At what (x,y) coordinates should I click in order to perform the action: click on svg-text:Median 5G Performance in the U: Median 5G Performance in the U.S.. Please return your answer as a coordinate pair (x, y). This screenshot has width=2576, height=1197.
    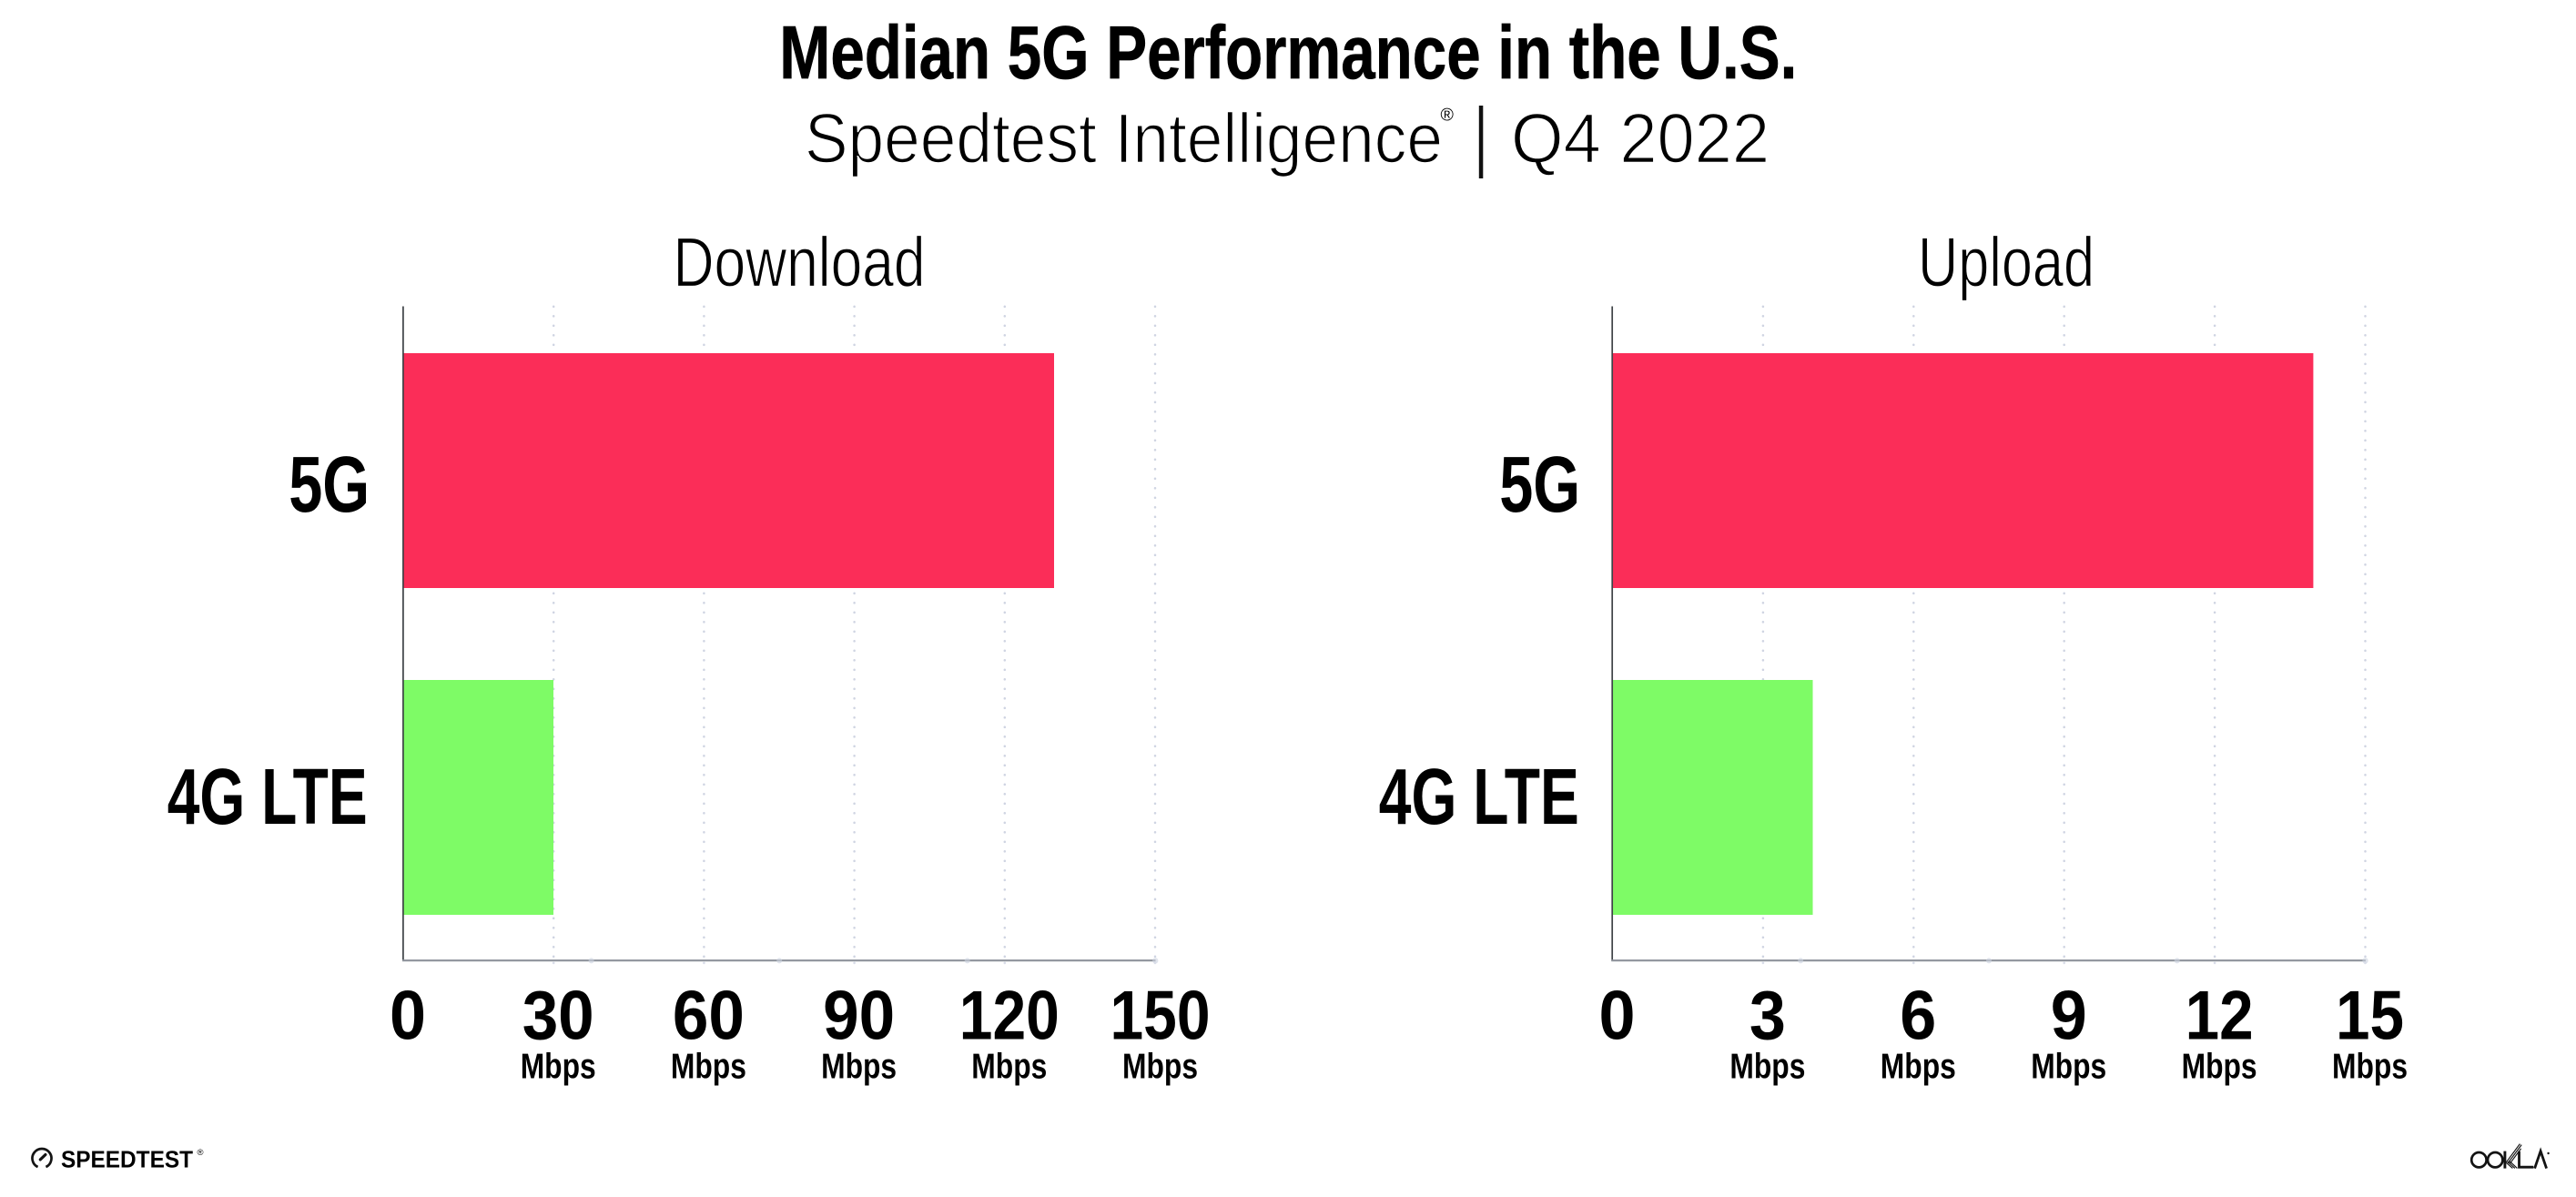
    Looking at the image, I should click on (1288, 53).